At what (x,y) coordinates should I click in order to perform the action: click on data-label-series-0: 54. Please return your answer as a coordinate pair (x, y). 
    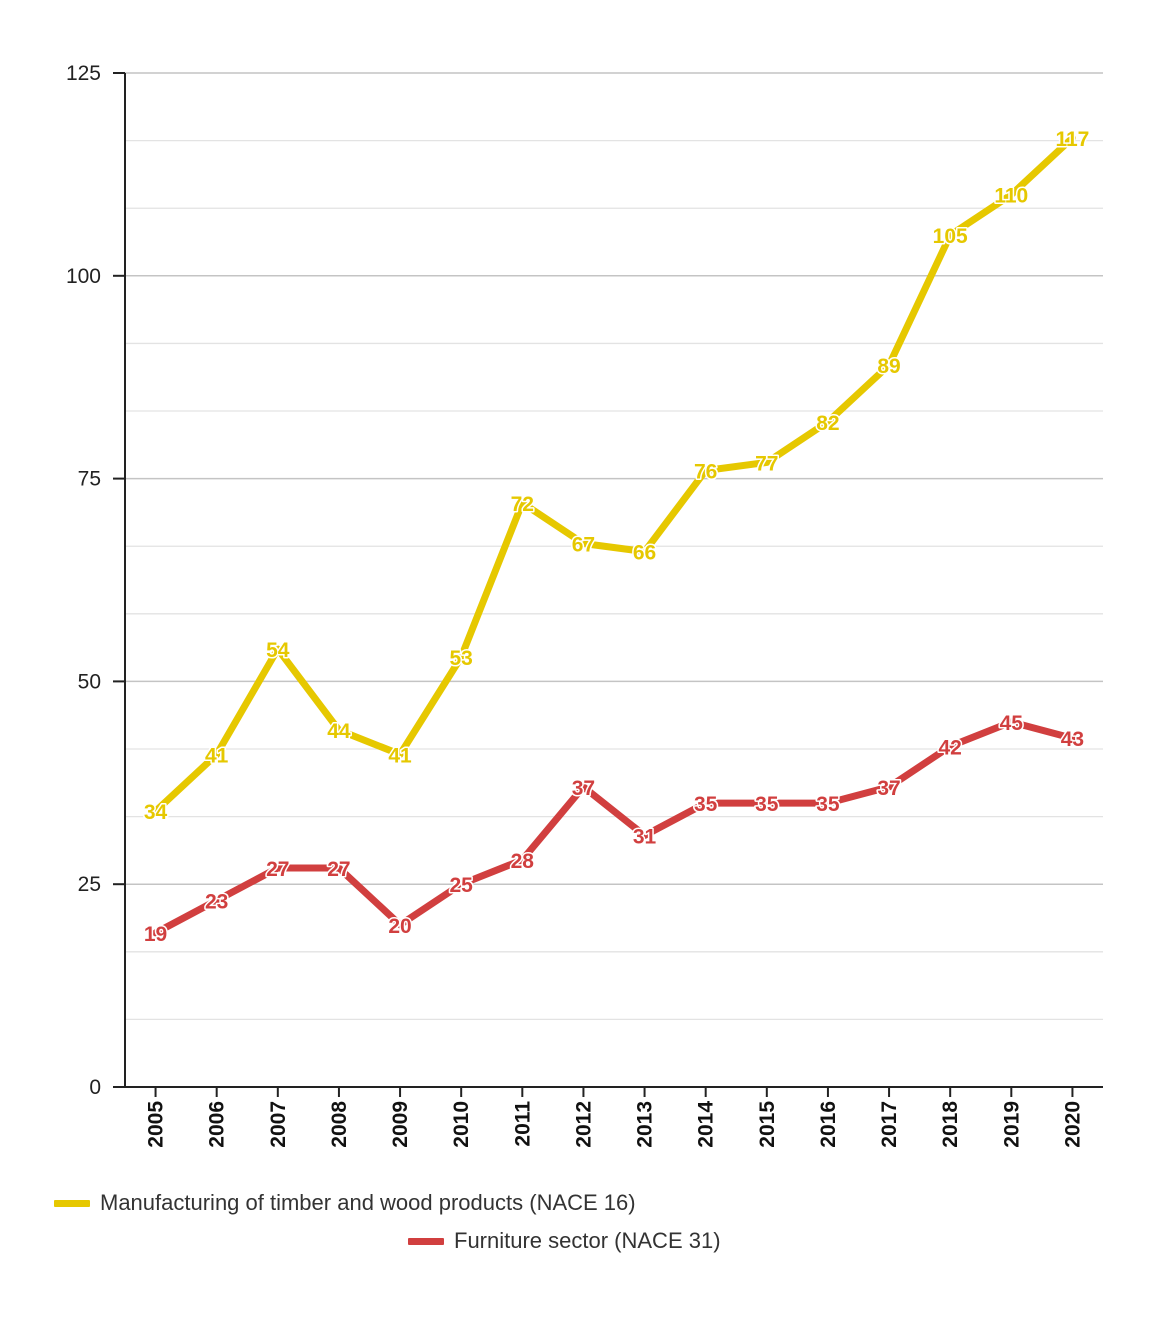
    Looking at the image, I should click on (278, 650).